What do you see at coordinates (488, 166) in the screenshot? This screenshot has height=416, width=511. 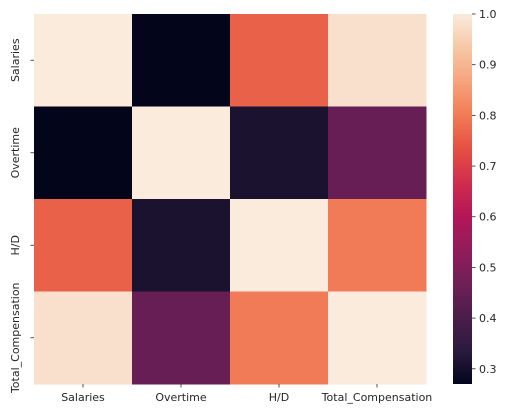 I see `colorbar-tick-label: 0.7` at bounding box center [488, 166].